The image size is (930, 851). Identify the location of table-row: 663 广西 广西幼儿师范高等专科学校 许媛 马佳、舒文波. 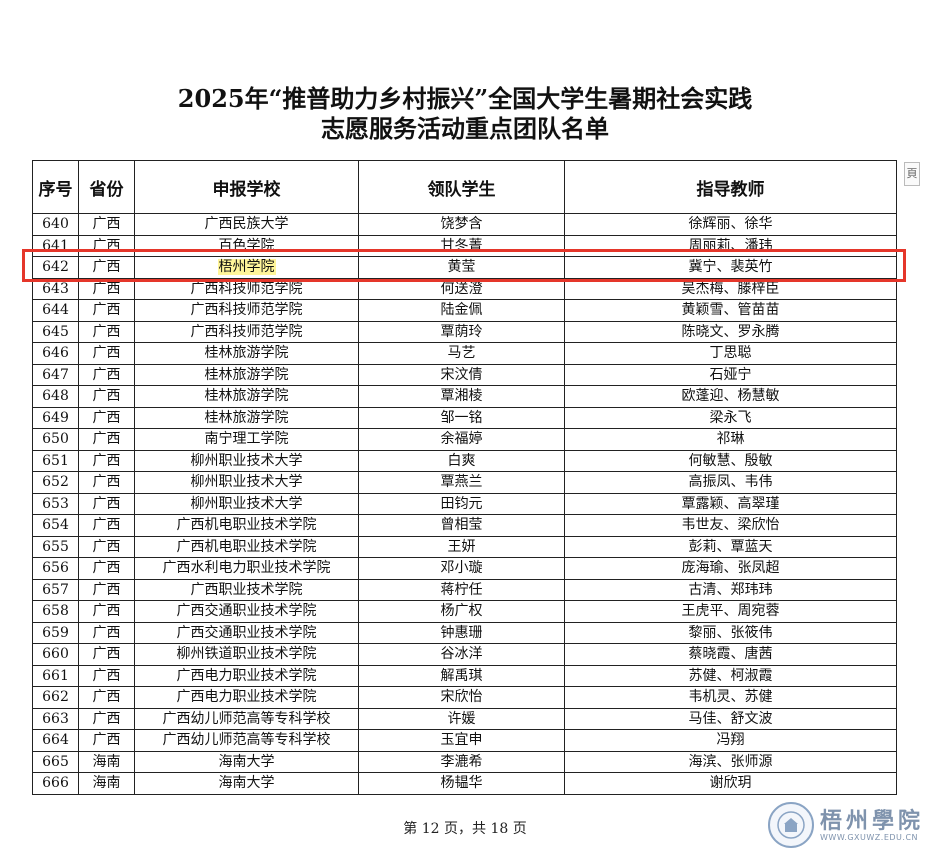
(464, 718).